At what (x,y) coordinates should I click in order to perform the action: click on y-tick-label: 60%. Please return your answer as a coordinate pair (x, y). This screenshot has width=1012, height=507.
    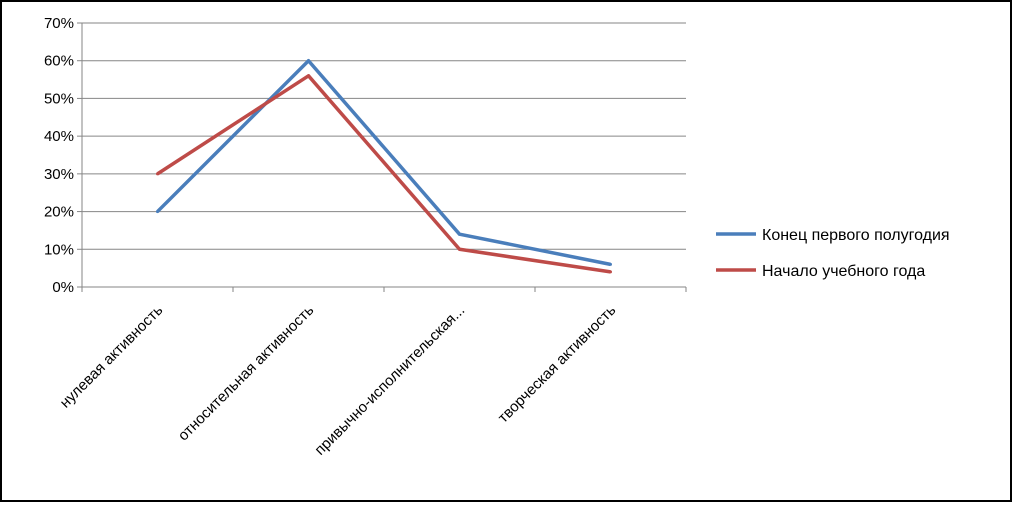
    Looking at the image, I should click on (59, 61).